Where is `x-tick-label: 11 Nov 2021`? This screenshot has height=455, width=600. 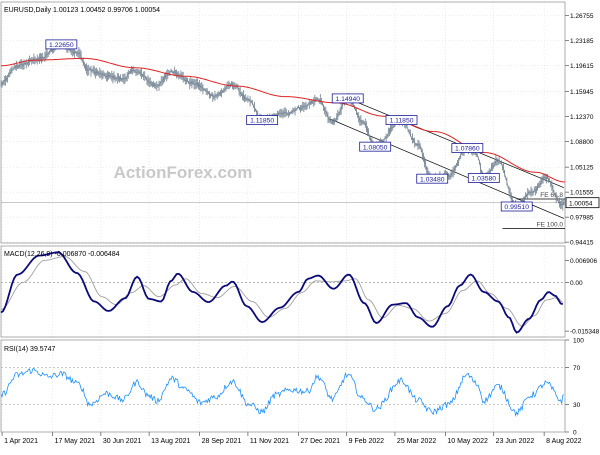 x-tick-label: 11 Nov 2021 is located at coordinates (269, 441).